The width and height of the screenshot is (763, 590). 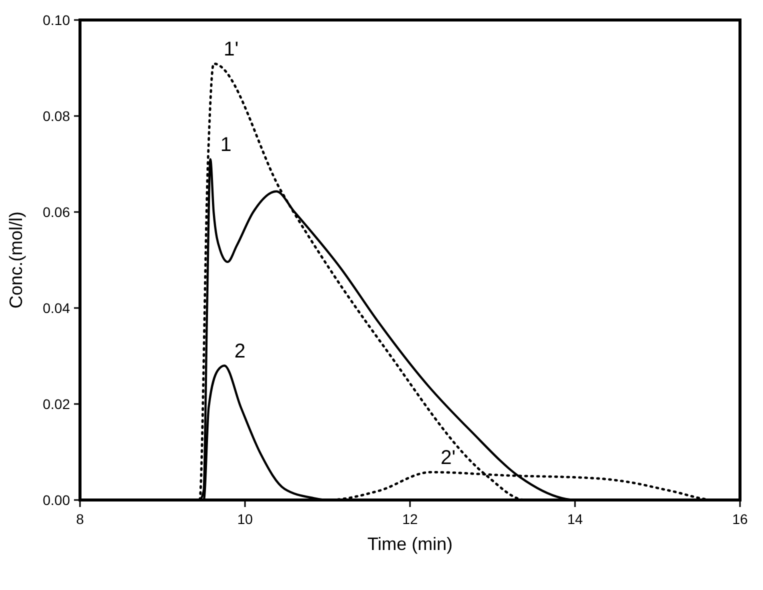 I want to click on series-label: 1', so click(x=231, y=49).